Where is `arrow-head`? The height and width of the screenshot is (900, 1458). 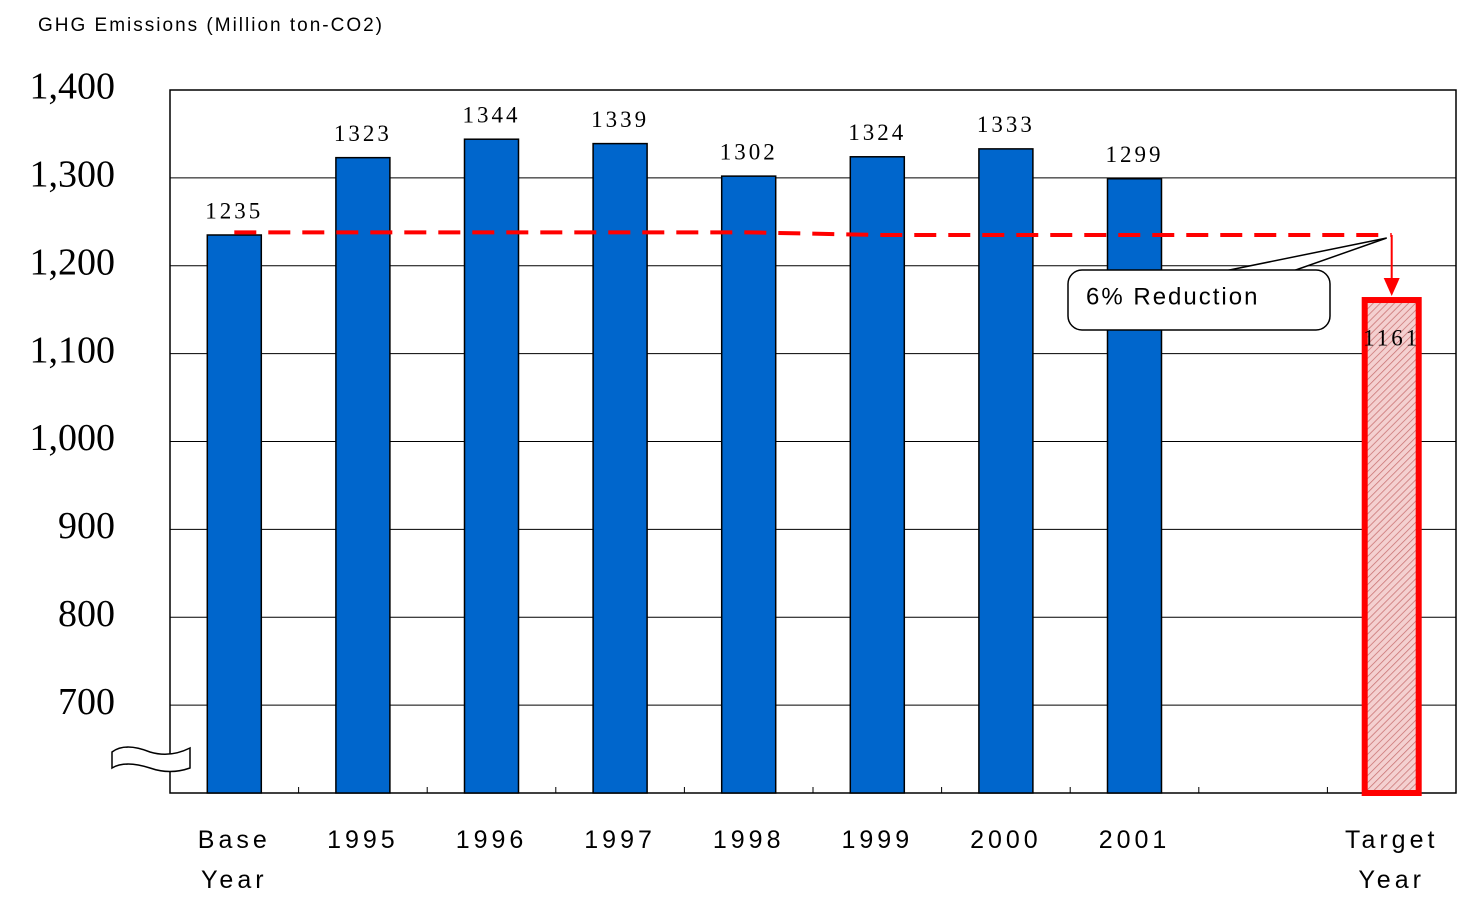
arrow-head is located at coordinates (1391, 287).